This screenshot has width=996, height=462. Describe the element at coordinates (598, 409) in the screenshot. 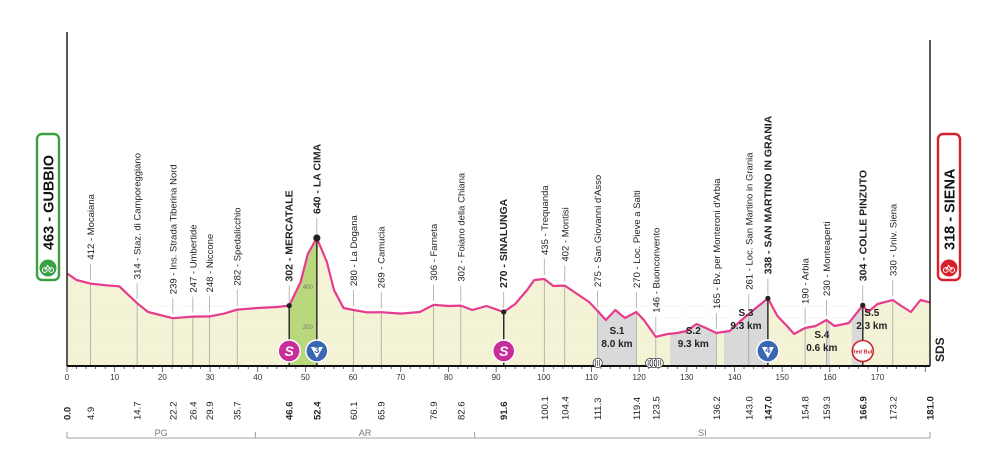

I see `point-km-label: 111.3` at that location.